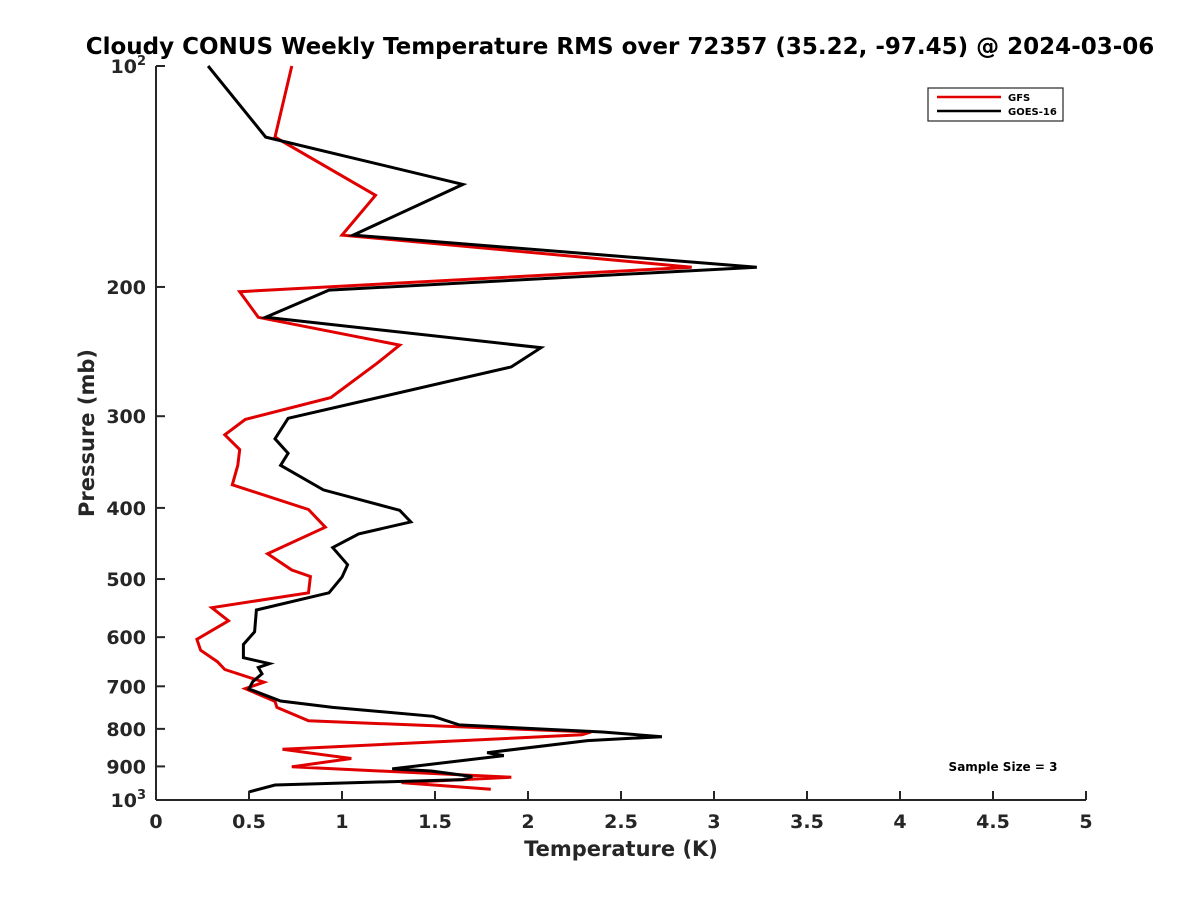  Describe the element at coordinates (435, 822) in the screenshot. I see `x-tick-label: 1.5` at that location.